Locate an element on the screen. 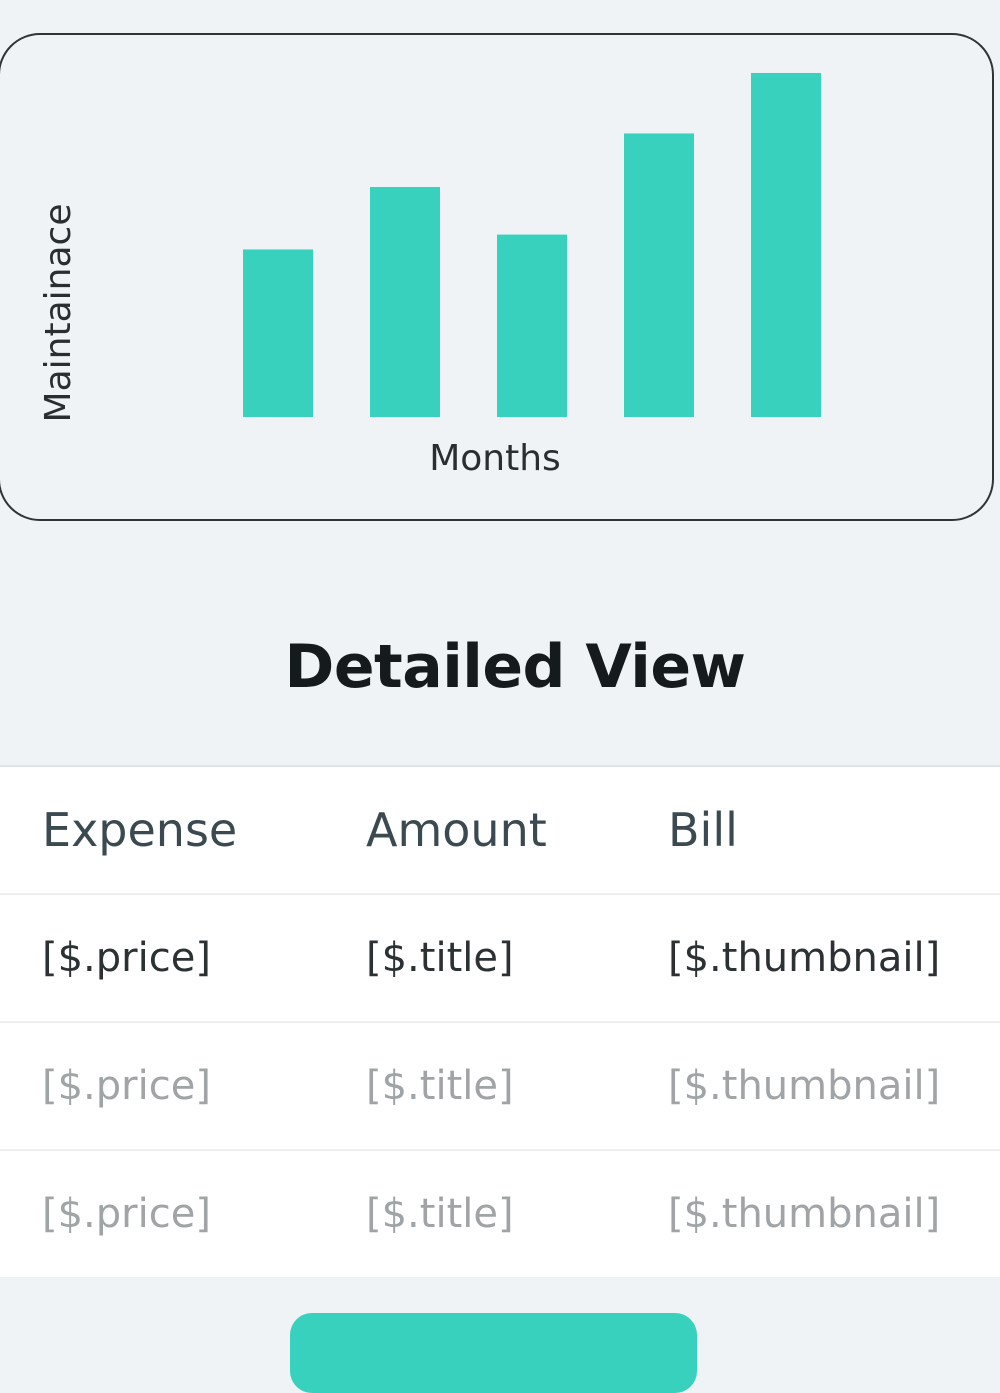  header-bill: Bill is located at coordinates (703, 830).